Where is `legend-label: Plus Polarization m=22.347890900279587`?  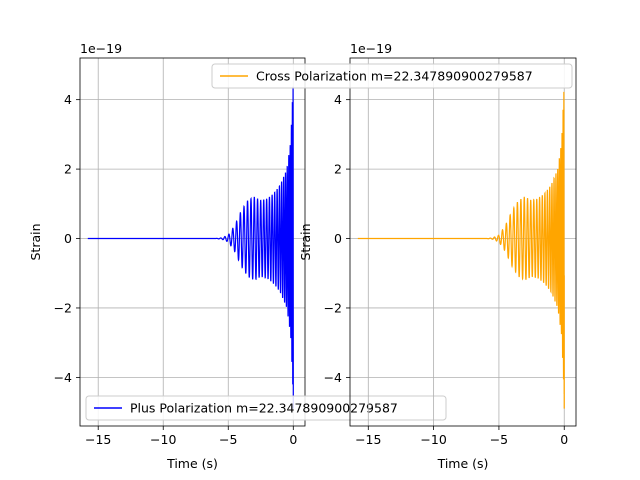
legend-label: Plus Polarization m=22.347890900279587 is located at coordinates (264, 408).